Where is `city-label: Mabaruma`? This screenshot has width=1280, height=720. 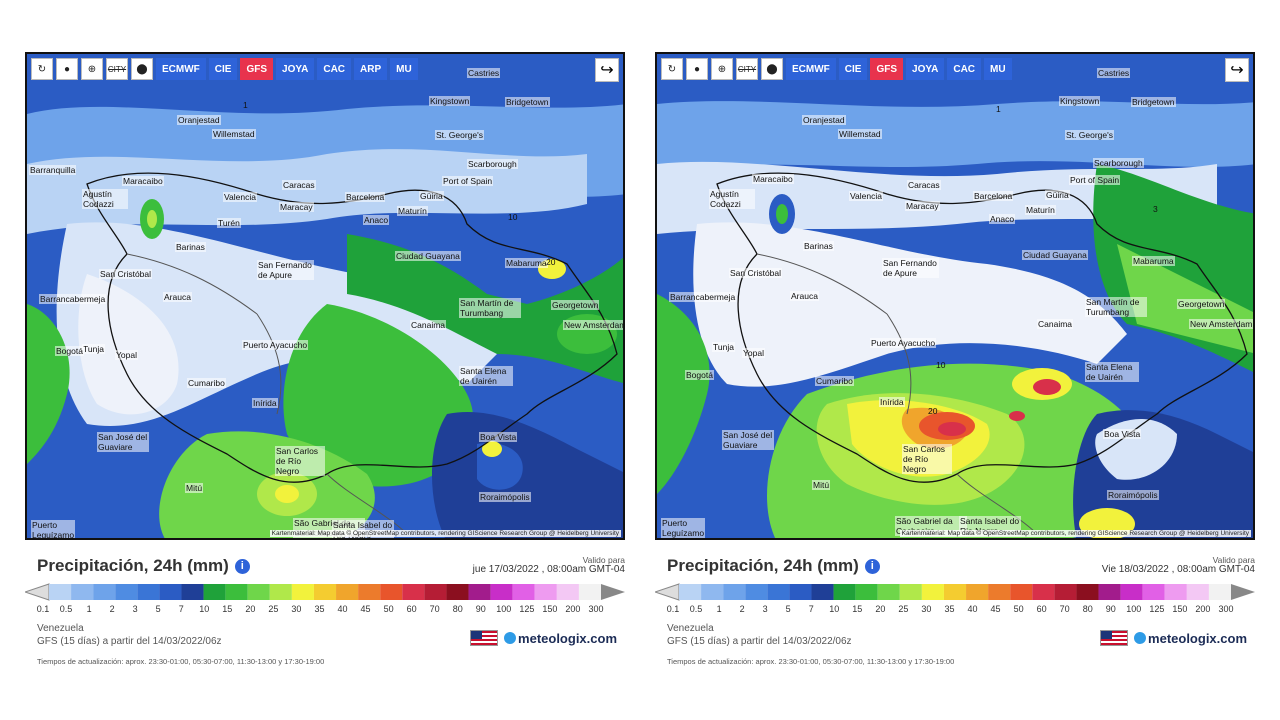 city-label: Mabaruma is located at coordinates (526, 263).